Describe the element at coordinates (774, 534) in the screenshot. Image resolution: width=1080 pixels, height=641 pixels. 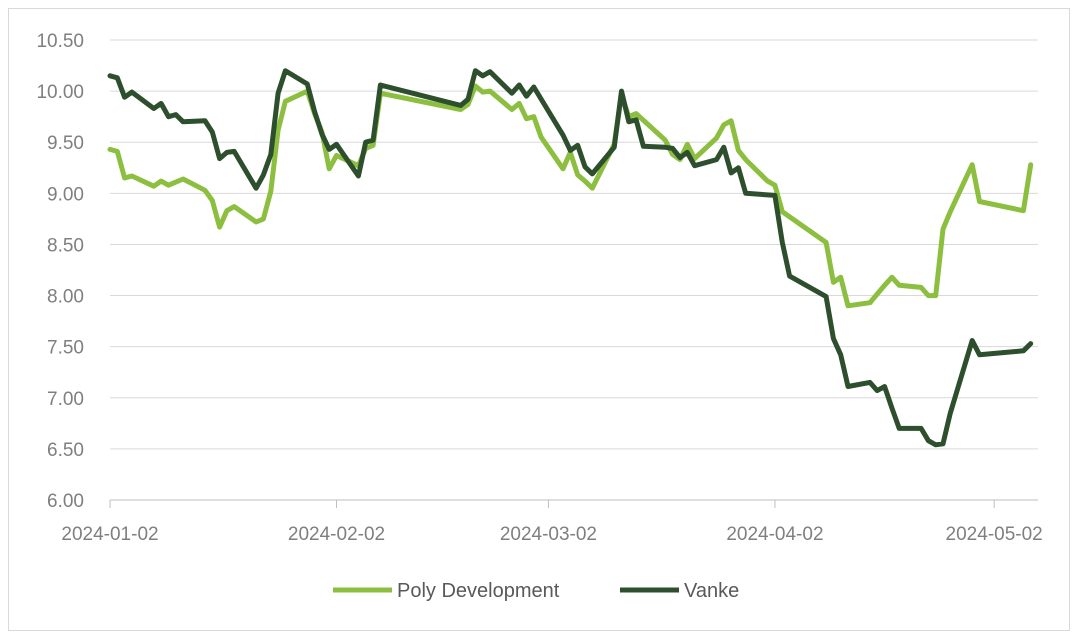
I see `x-tick-label: 2024-04-02` at that location.